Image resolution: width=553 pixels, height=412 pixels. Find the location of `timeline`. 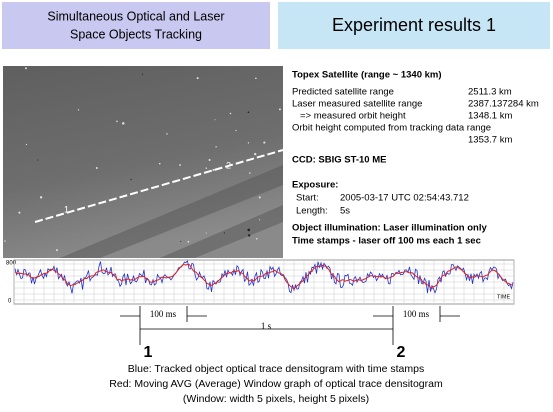

timeline is located at coordinates (290, 325).